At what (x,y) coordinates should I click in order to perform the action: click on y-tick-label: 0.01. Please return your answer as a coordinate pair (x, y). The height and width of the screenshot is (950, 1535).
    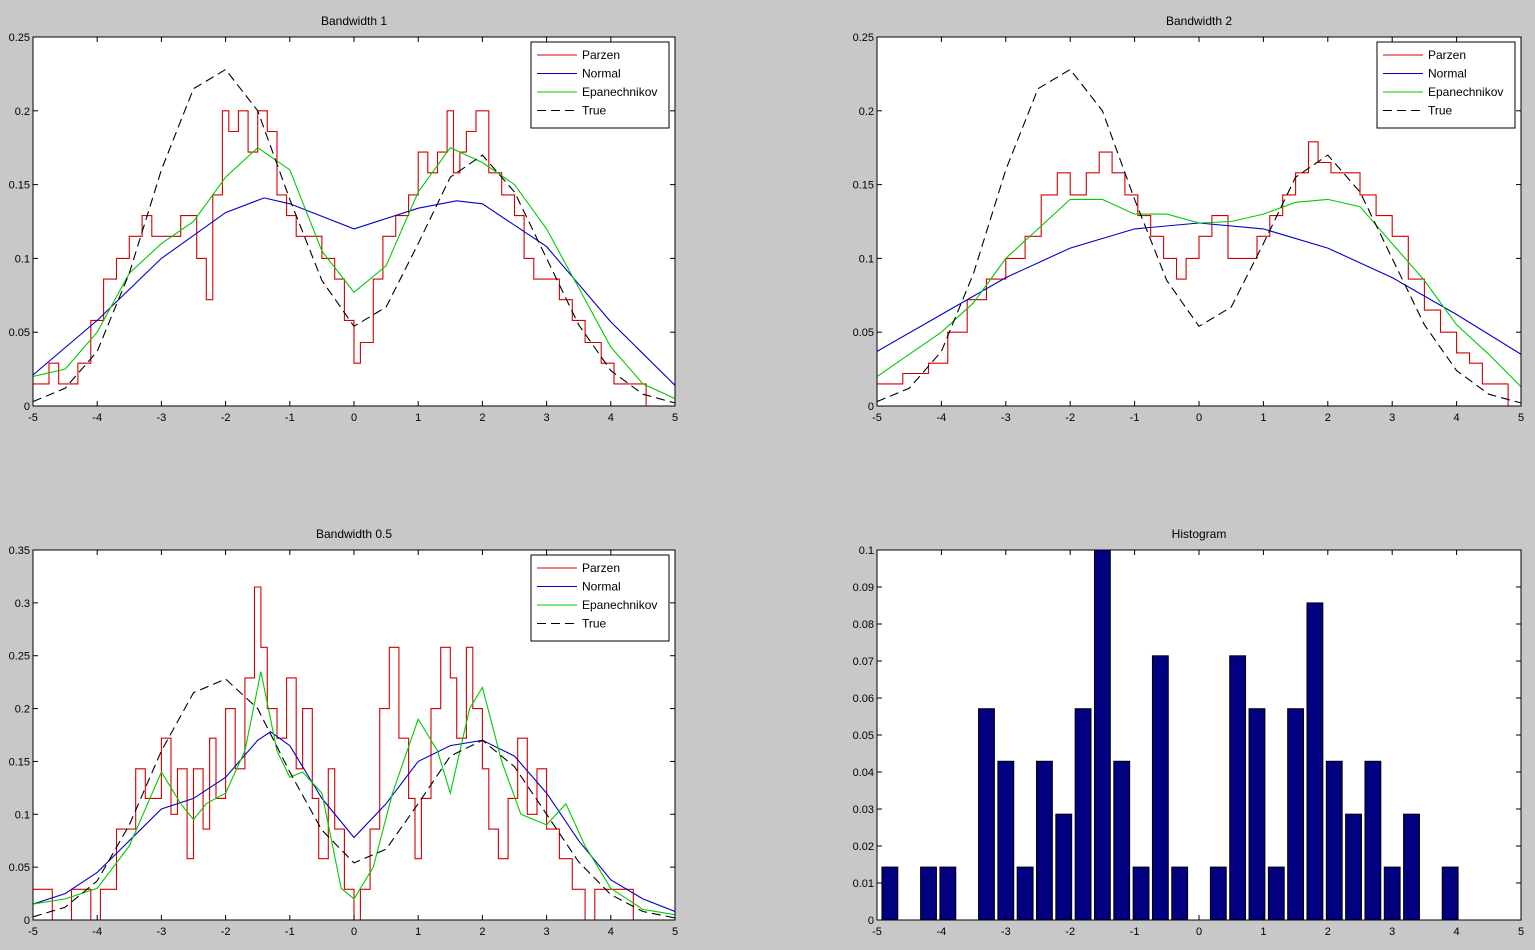
    Looking at the image, I should click on (863, 884).